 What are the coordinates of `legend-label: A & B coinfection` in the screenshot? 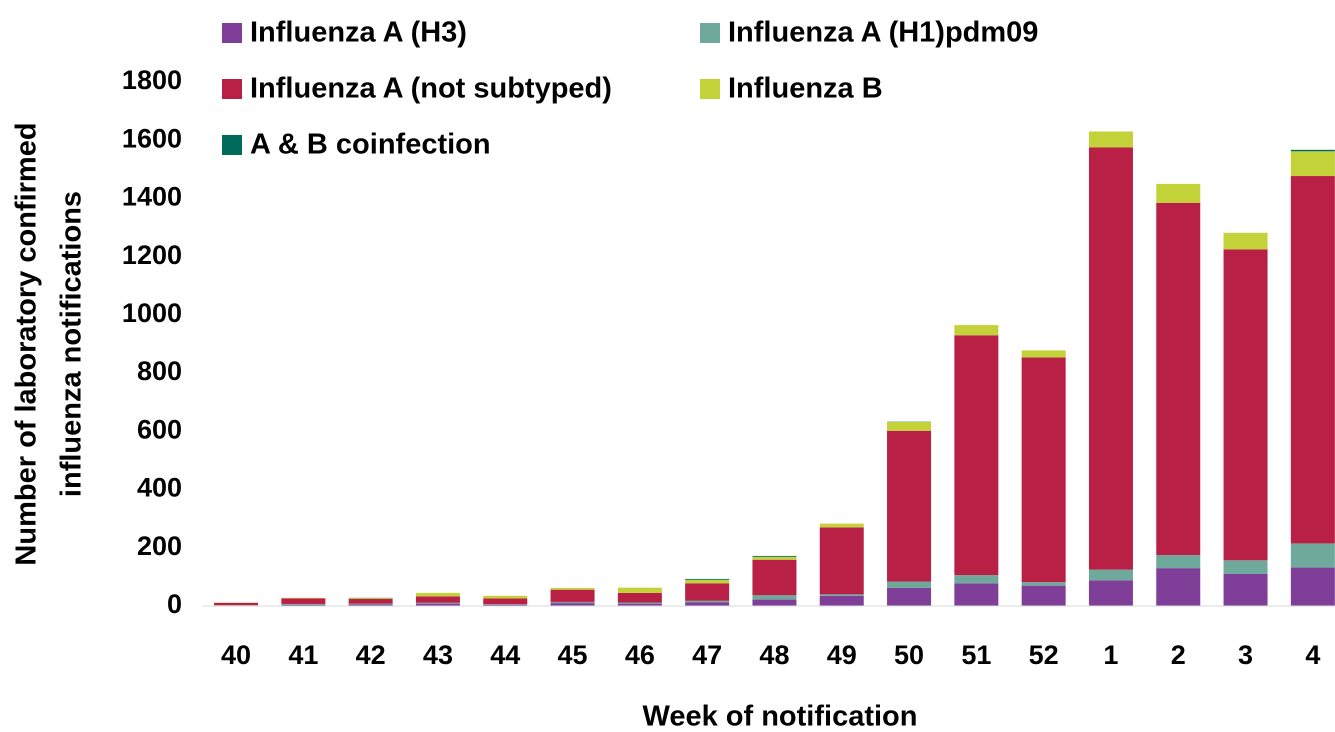 It's located at (370, 145).